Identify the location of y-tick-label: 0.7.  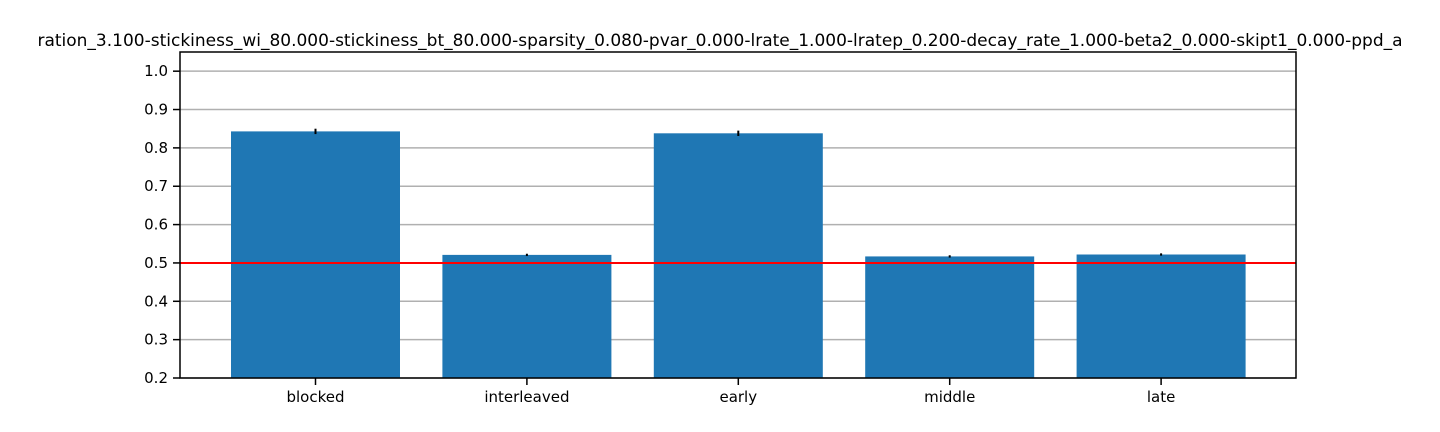
(156, 186).